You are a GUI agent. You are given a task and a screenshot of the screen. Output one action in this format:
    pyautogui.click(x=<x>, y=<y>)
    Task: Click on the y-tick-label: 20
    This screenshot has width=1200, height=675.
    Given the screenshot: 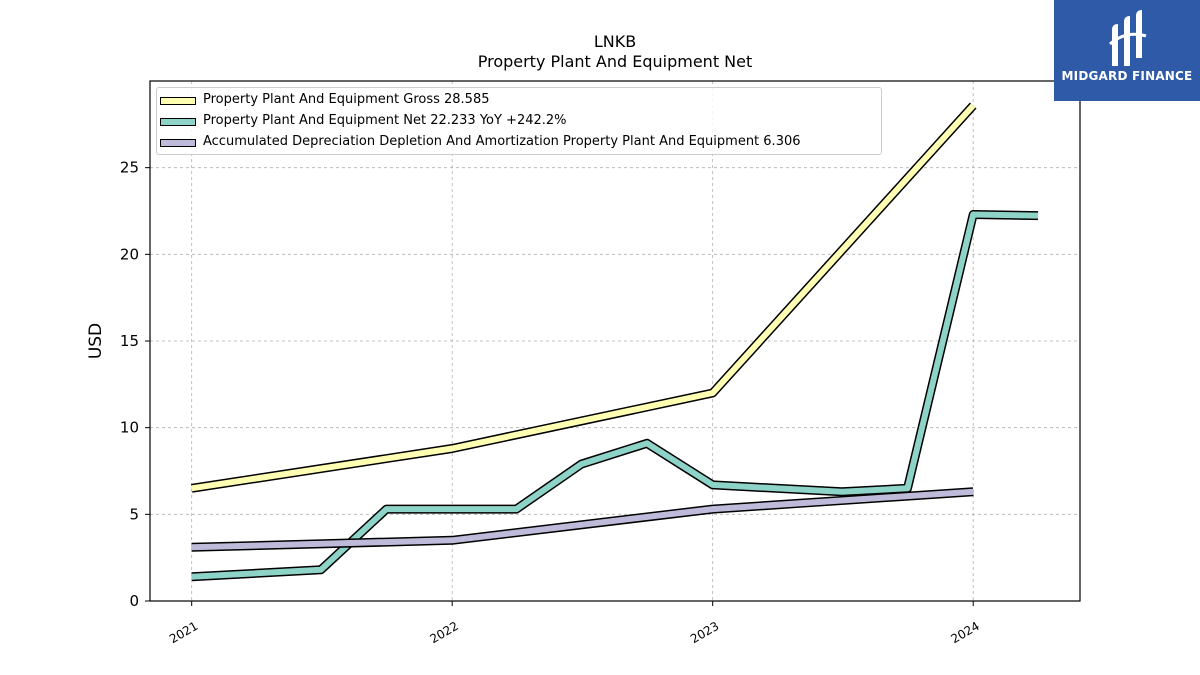 What is the action you would take?
    pyautogui.click(x=129, y=254)
    